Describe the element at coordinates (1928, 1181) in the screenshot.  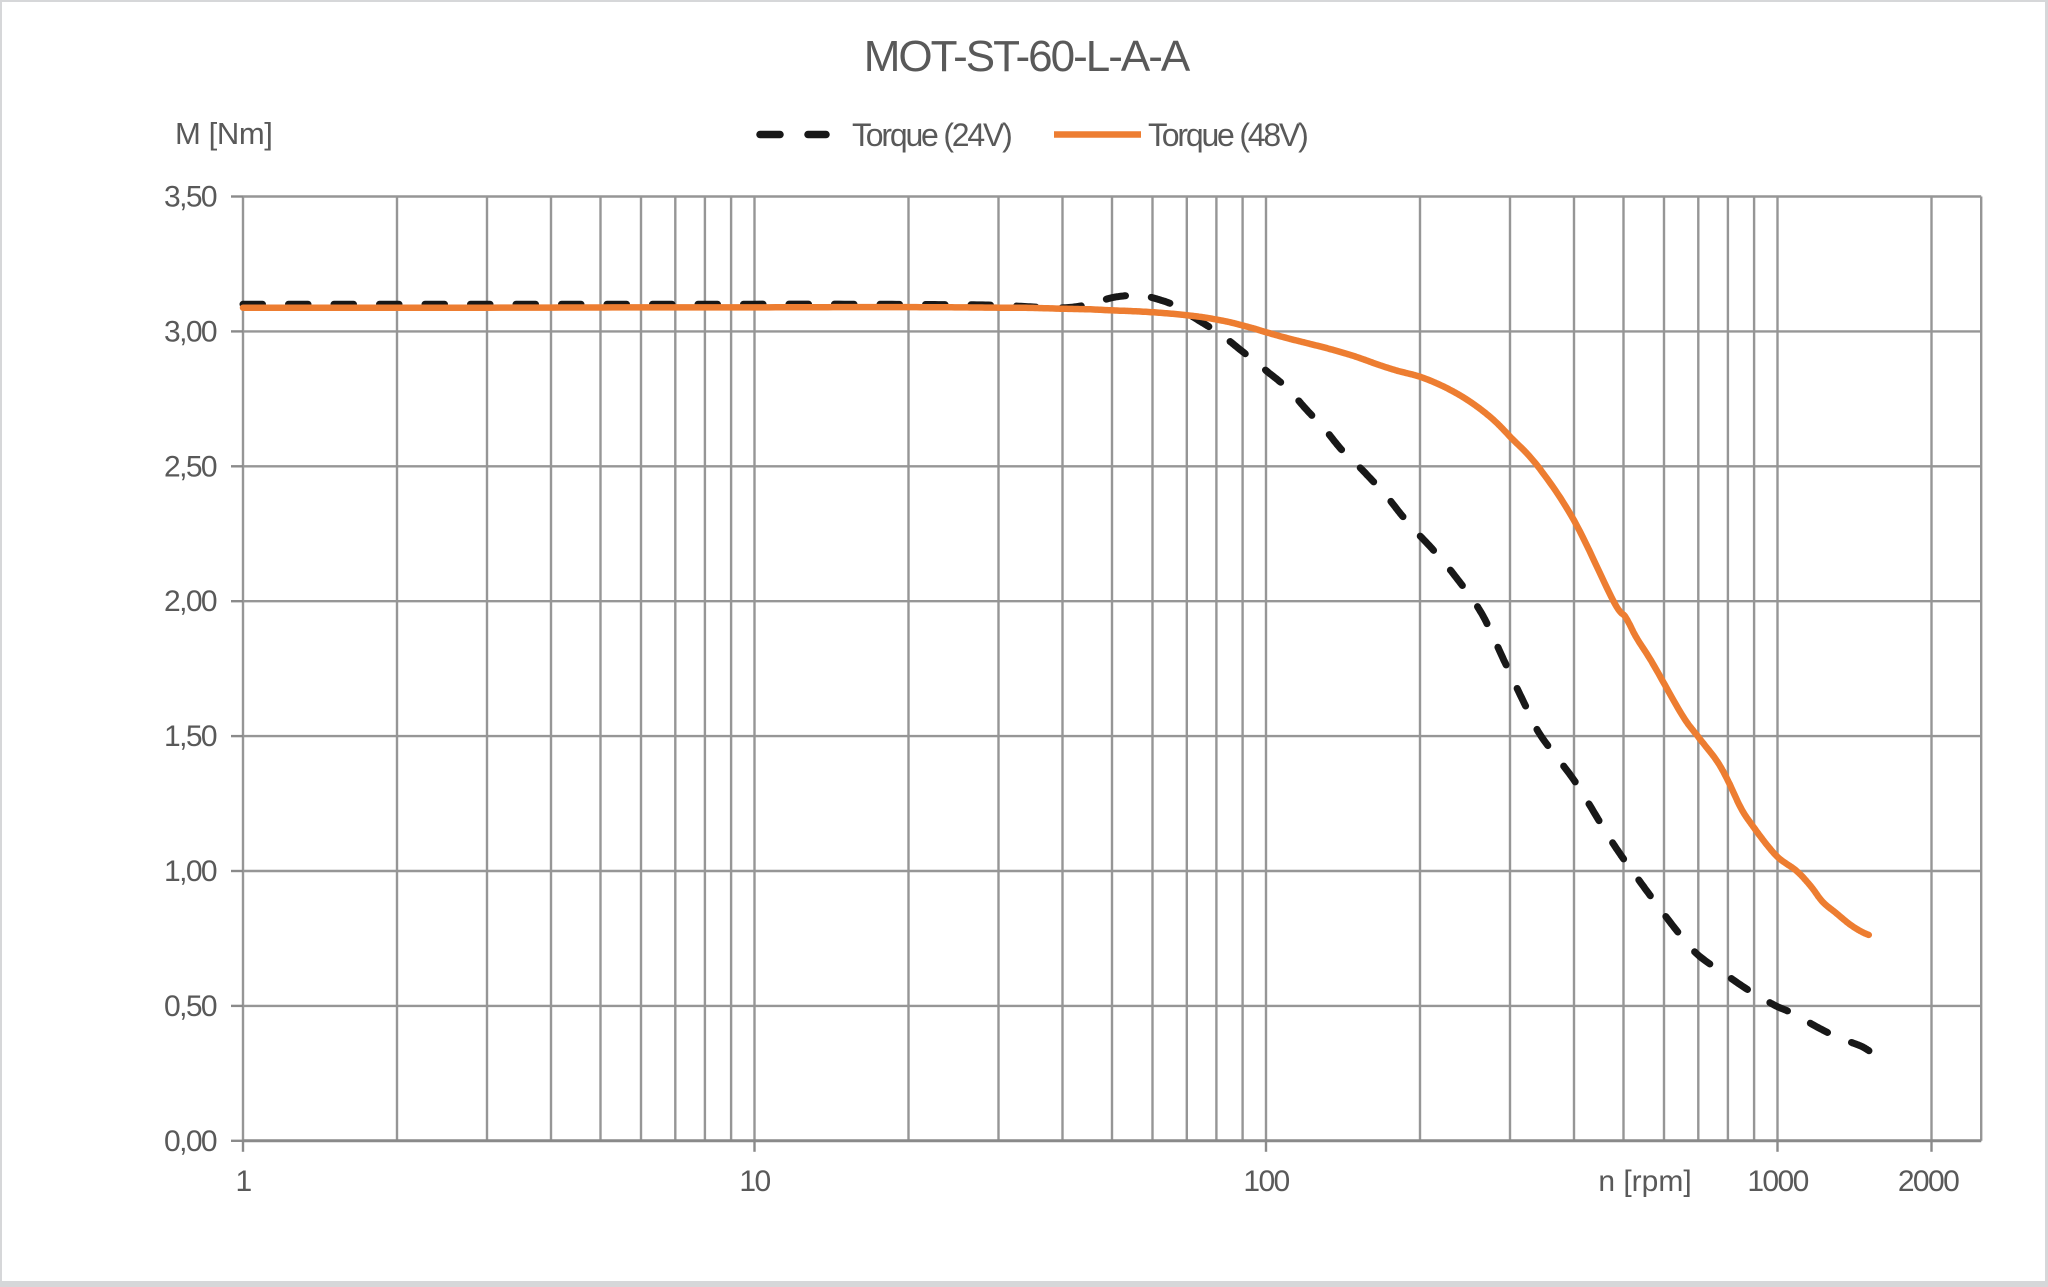
I see `svg-text: 2000` at that location.